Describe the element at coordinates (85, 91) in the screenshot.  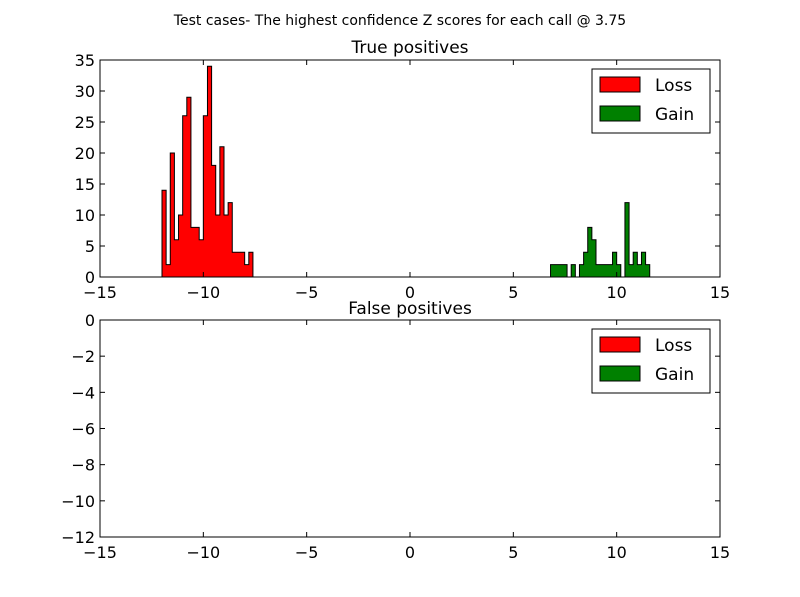
I see `y-tick-label: 30` at that location.